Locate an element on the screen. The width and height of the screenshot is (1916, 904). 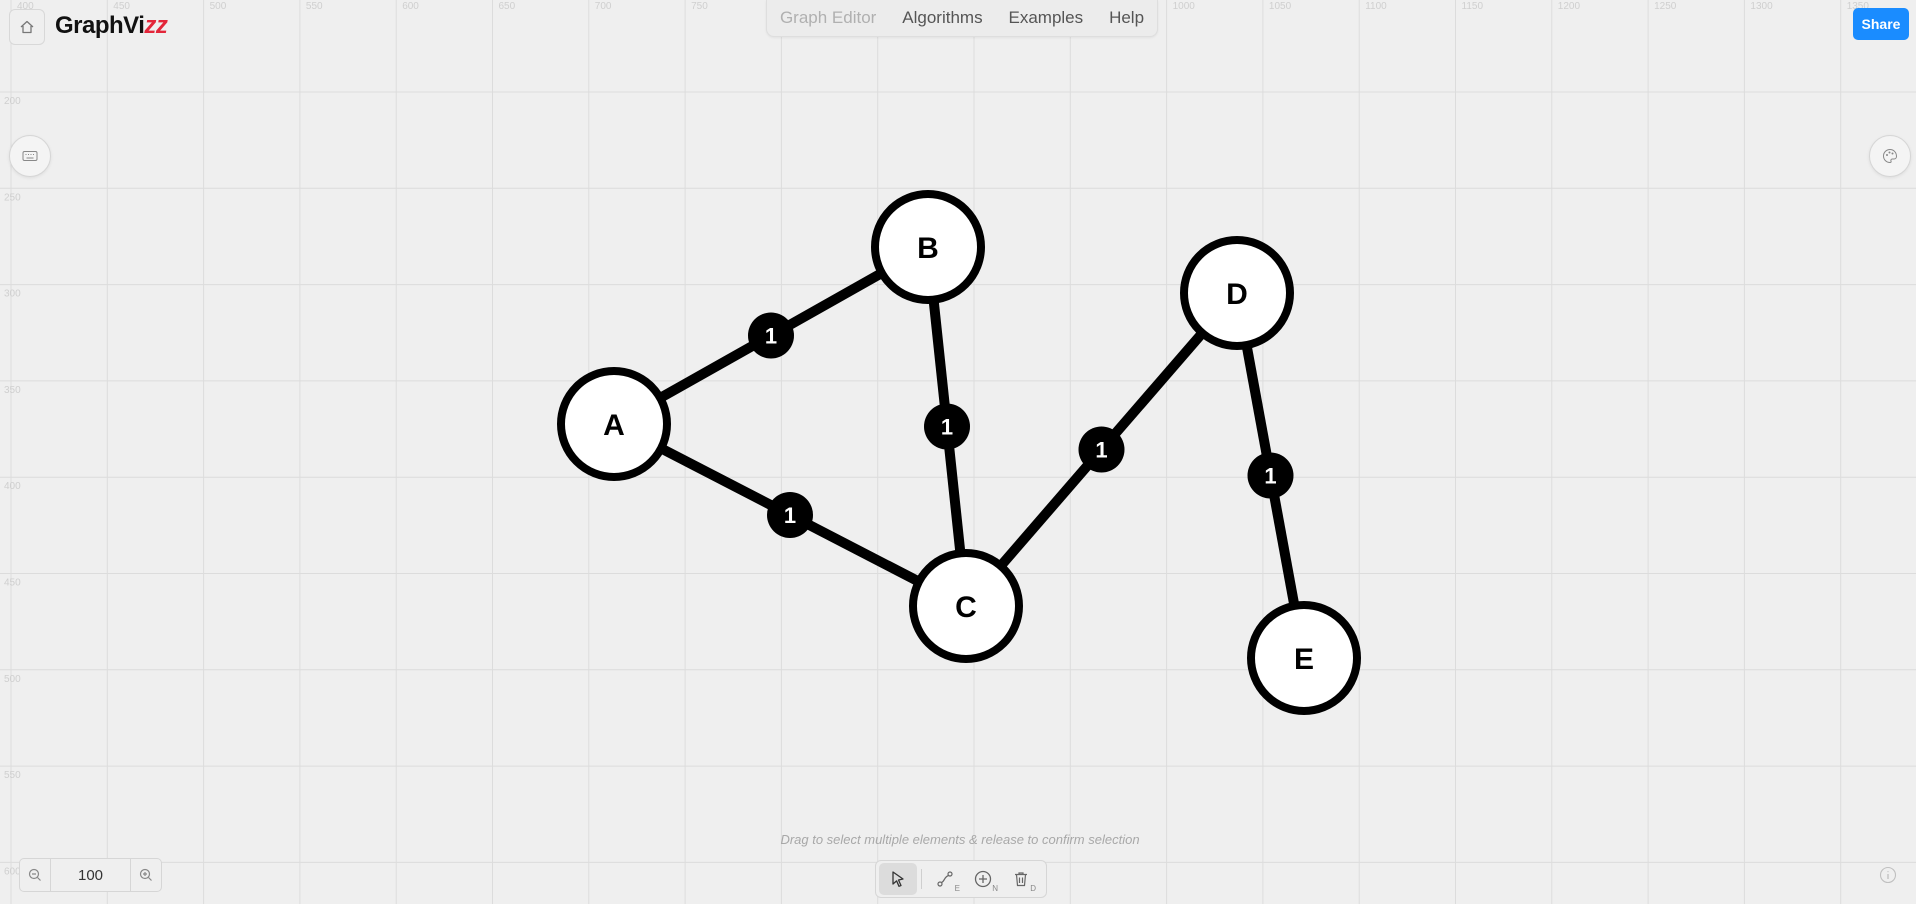
delete-tool: D is located at coordinates (1021, 879).